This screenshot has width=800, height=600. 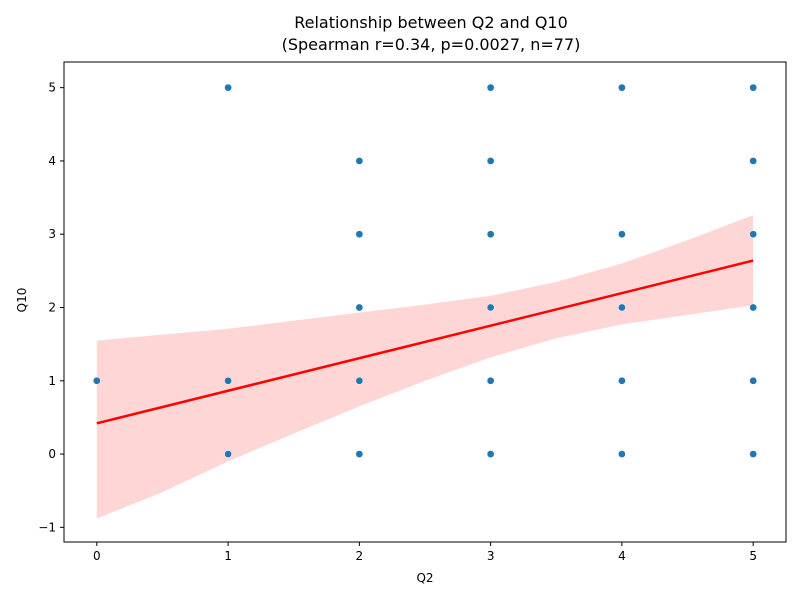 I want to click on y-tick-label: 4, so click(x=52, y=161).